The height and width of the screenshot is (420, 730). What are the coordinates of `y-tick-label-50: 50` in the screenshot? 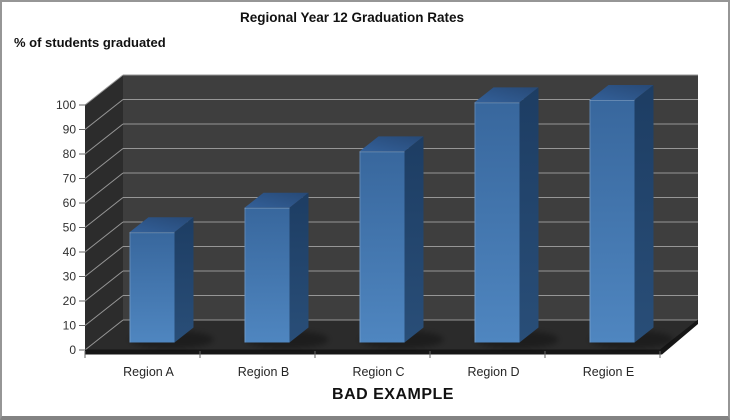 It's located at (70, 228).